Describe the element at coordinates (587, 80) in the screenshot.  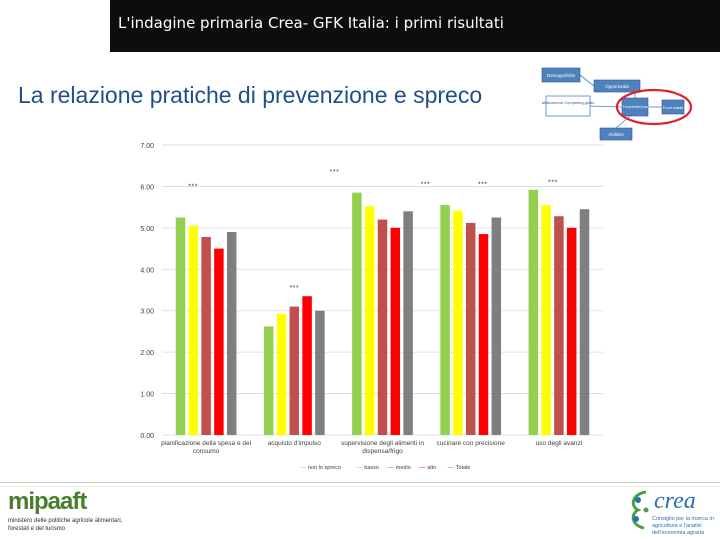
I see `diagram-arrow` at that location.